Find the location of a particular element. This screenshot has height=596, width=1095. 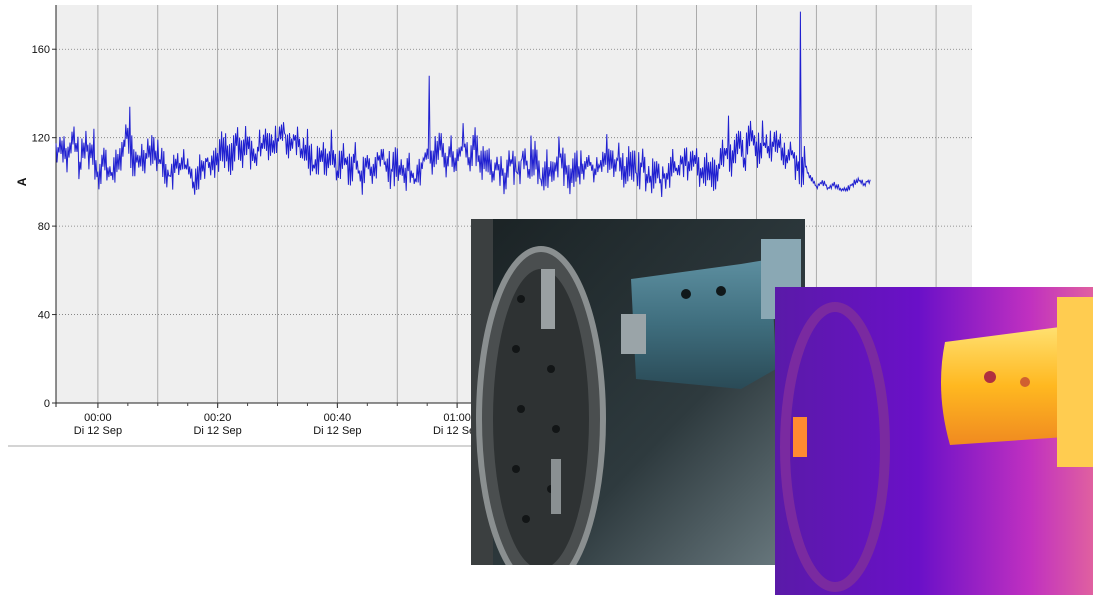

y-tick-label: 80 is located at coordinates (44, 227).